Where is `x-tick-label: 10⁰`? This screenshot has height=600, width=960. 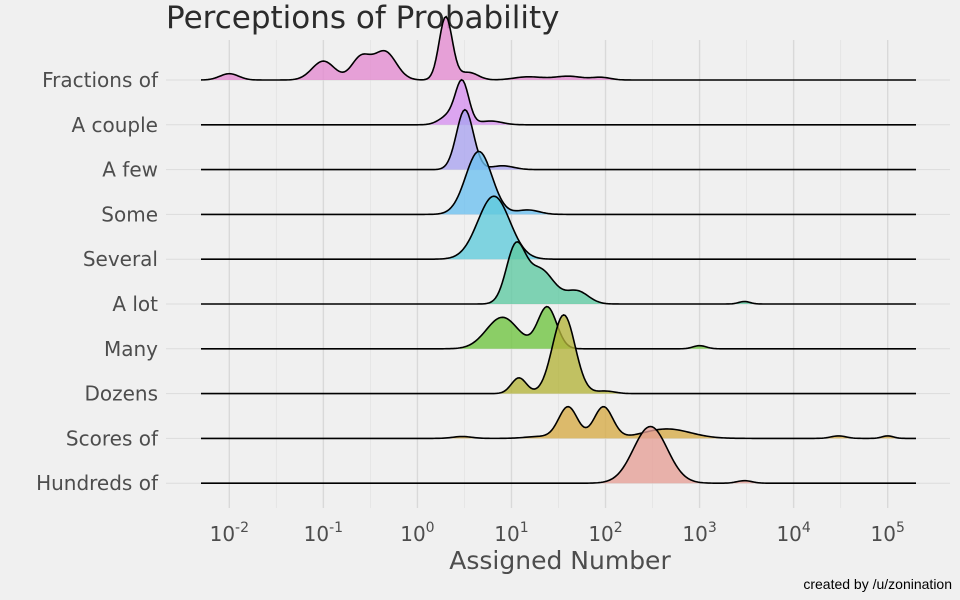 x-tick-label: 10⁰ is located at coordinates (417, 533).